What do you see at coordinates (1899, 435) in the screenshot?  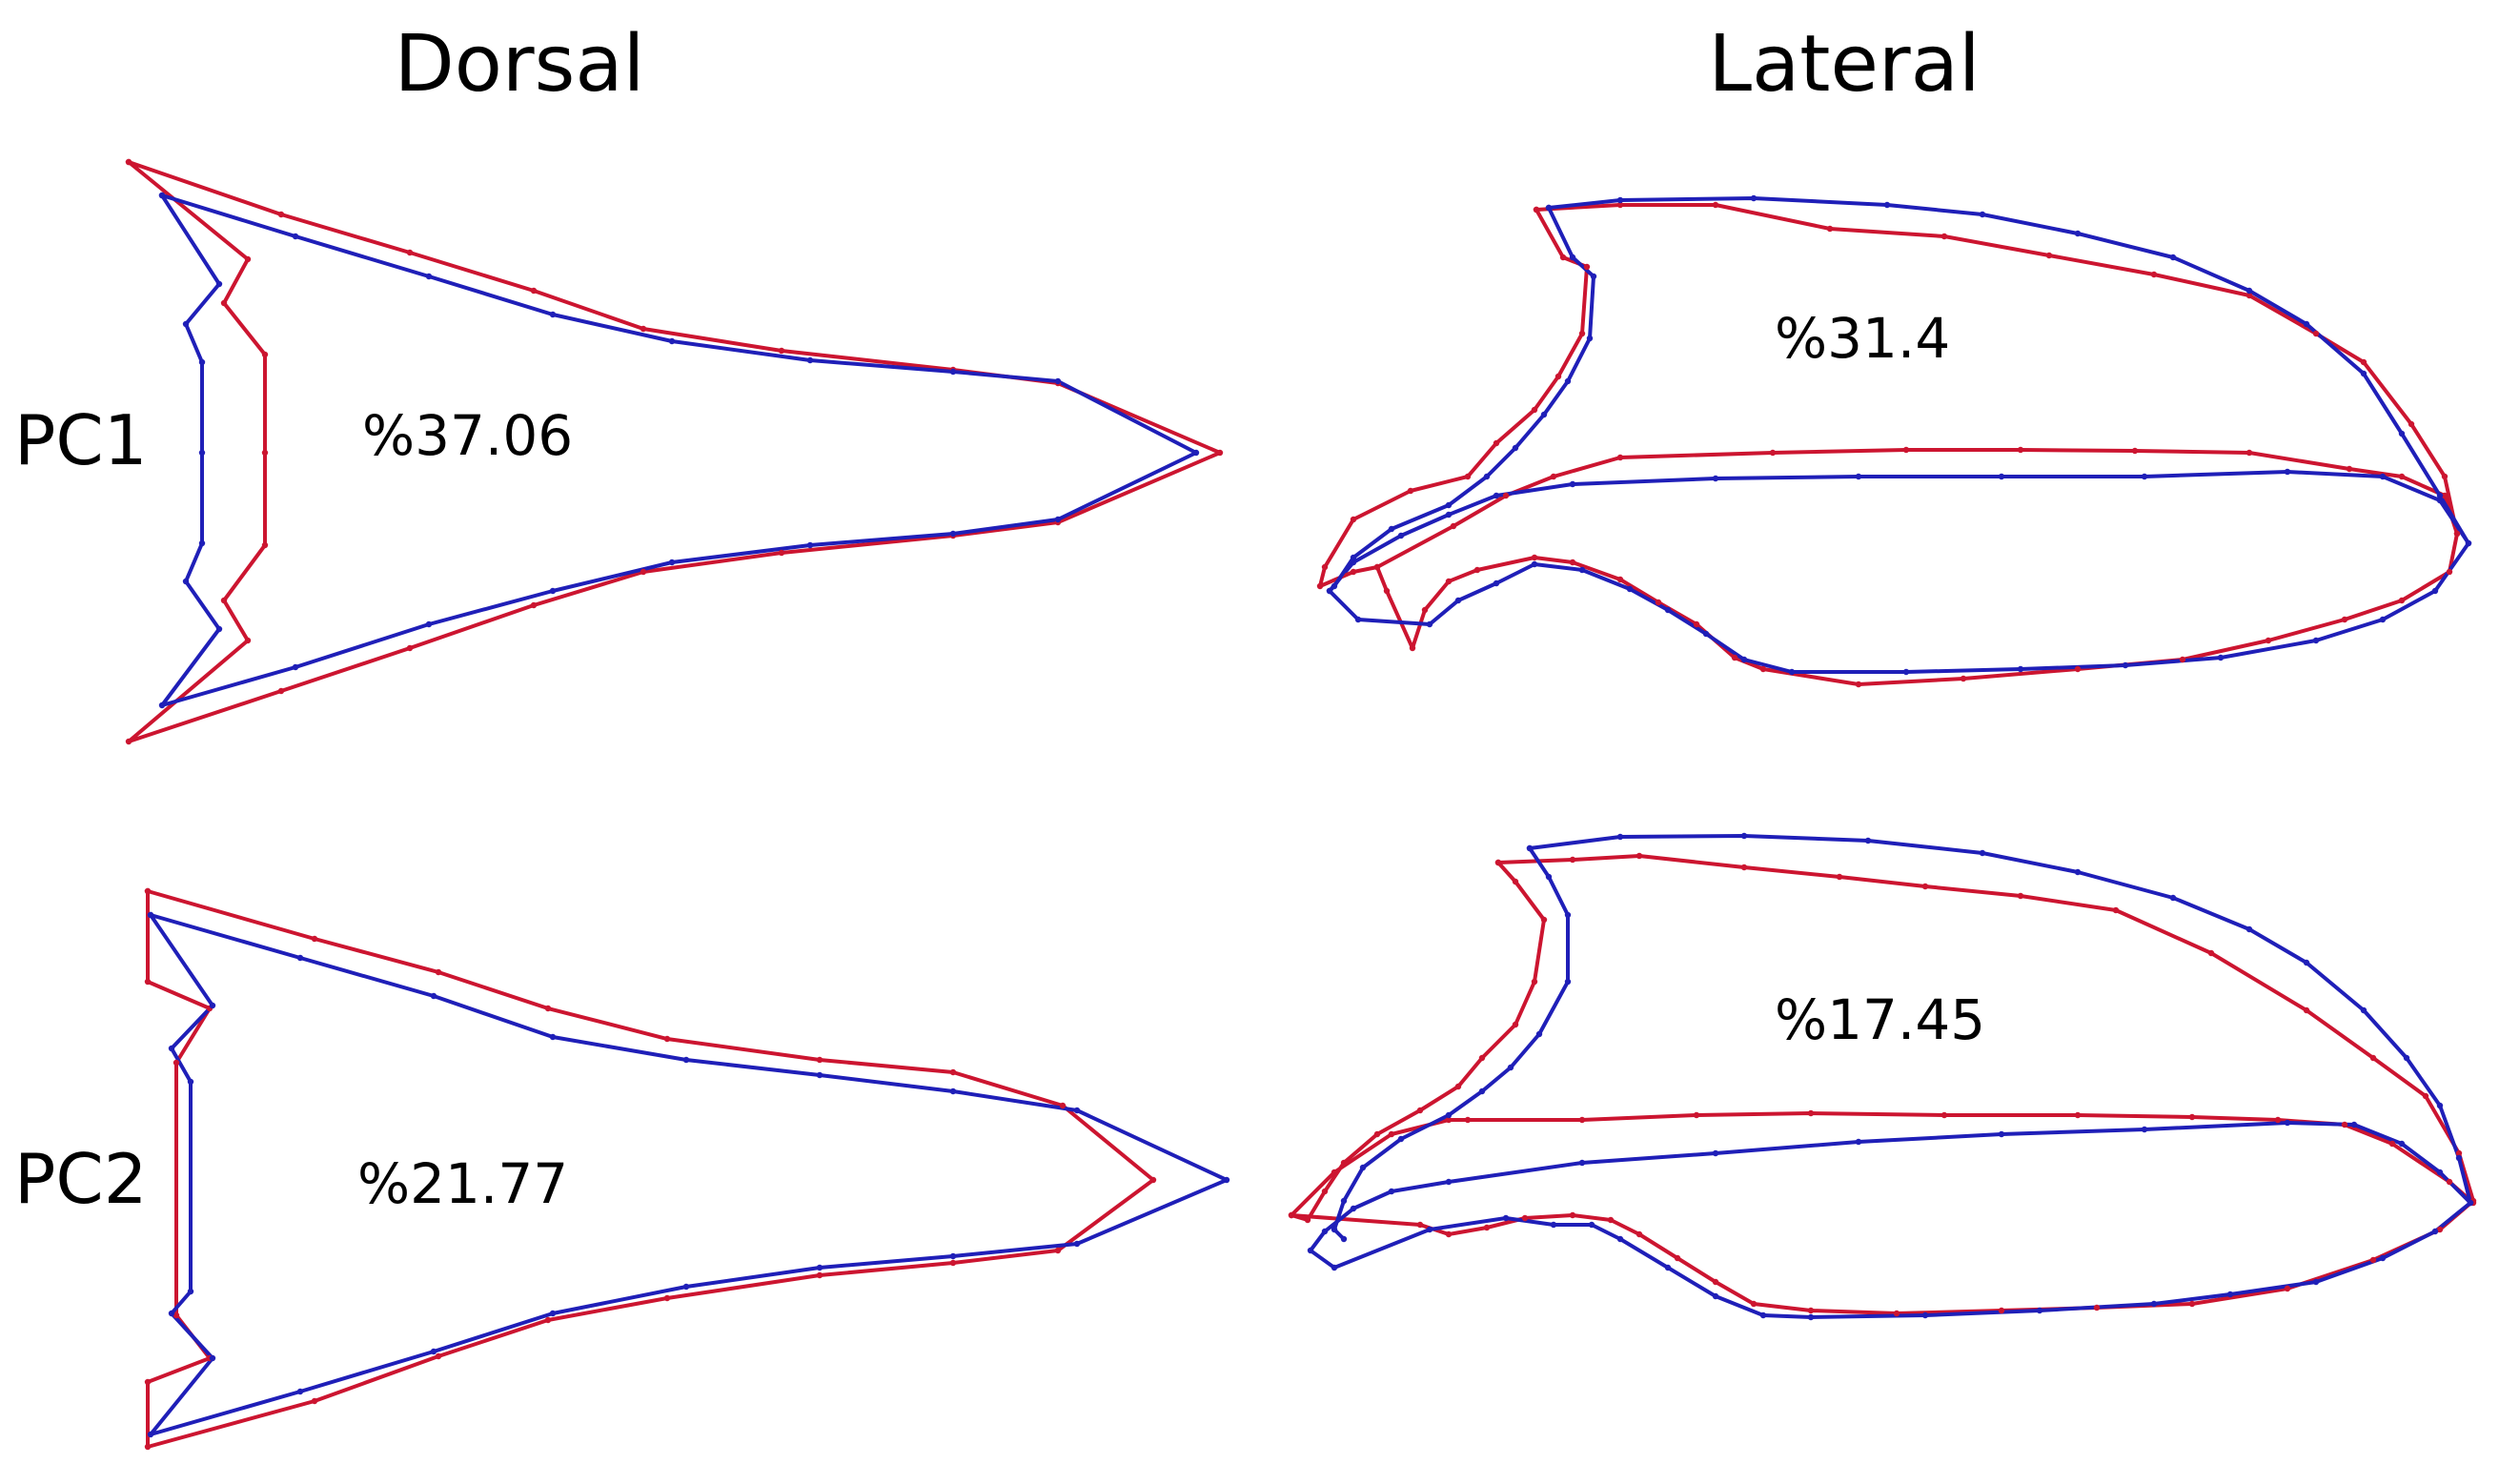 I see `pc1-lateral-blue-outline` at bounding box center [1899, 435].